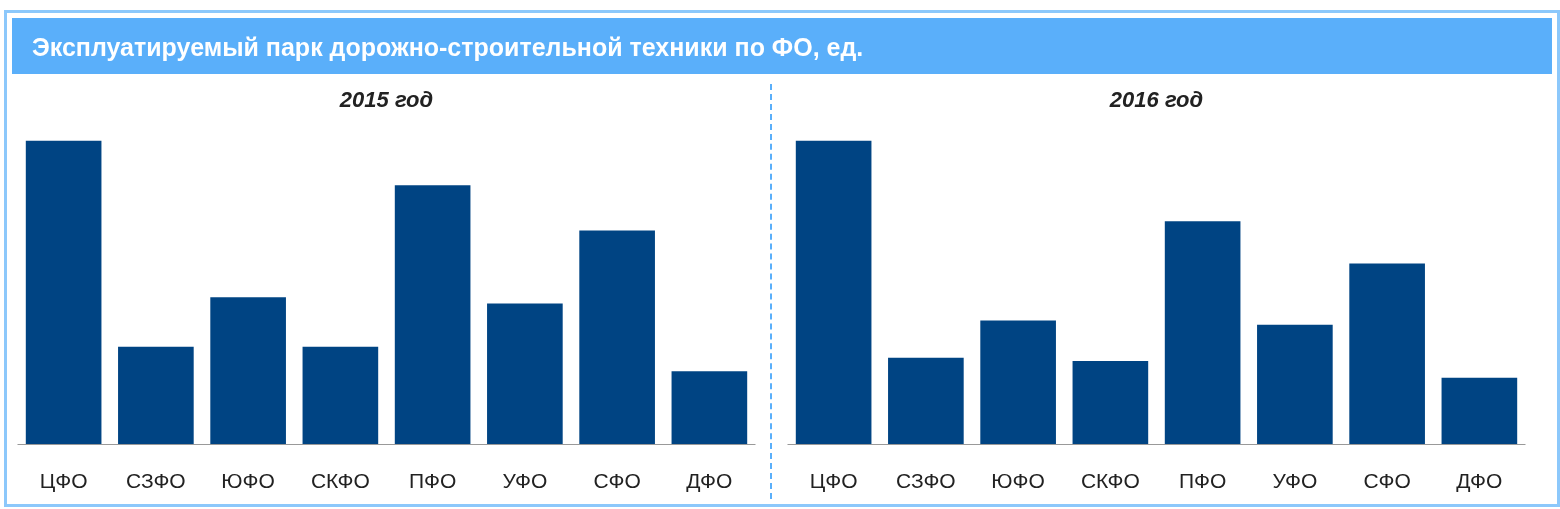 This screenshot has width=1560, height=509. I want to click on chart-subtitle: 2015 год, so click(386, 99).